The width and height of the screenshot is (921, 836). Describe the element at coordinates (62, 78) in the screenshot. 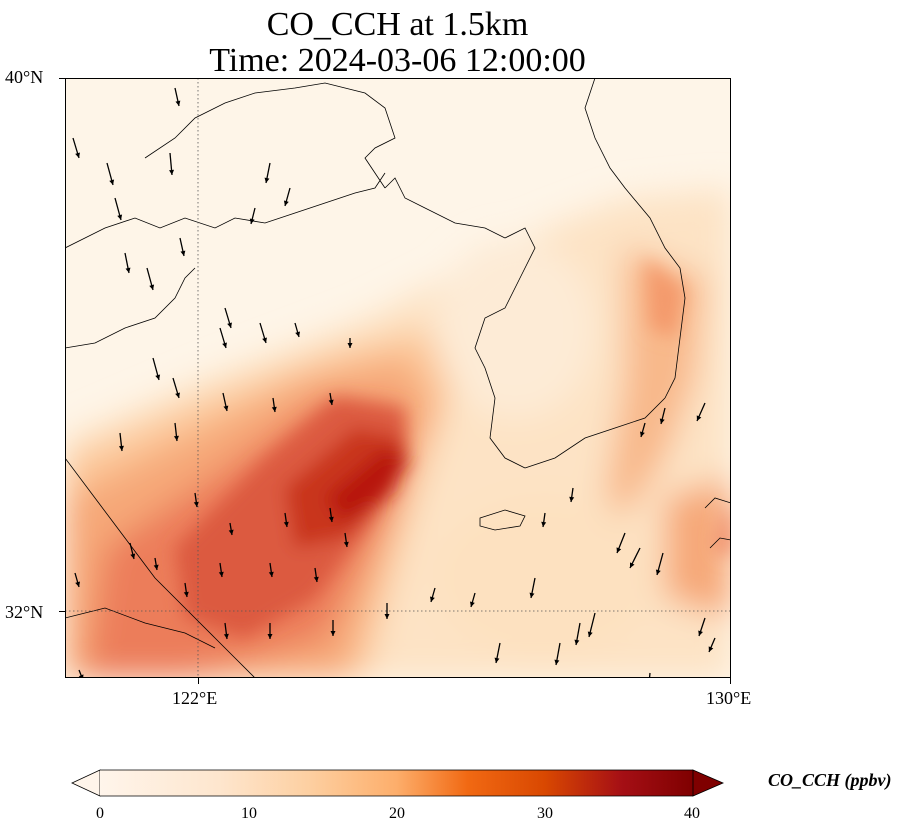

I see `lat-tick-40n` at that location.